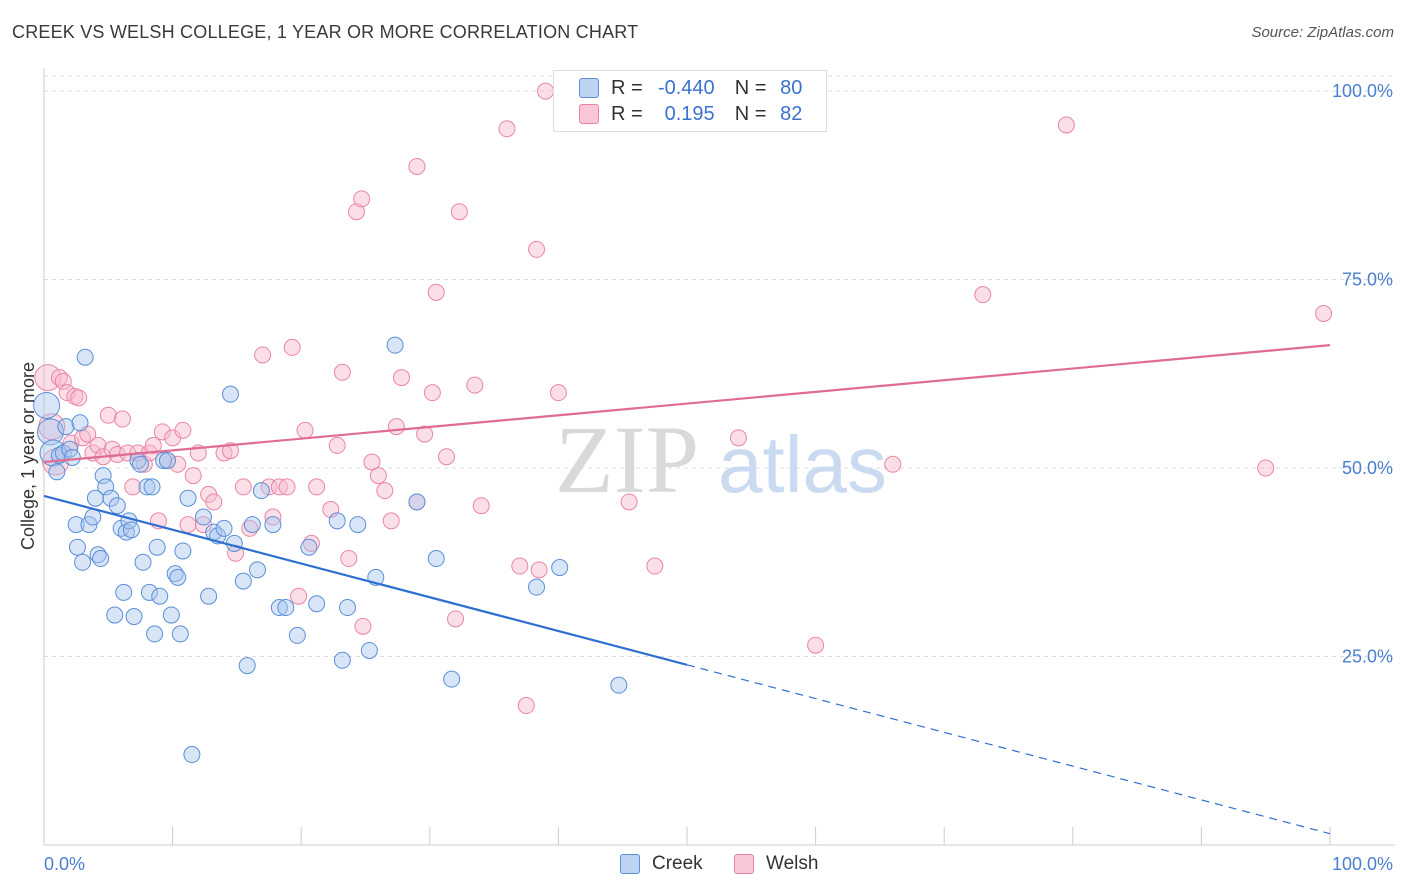 The height and width of the screenshot is (892, 1406). I want to click on legend-creek-r-value: -0.440, so click(686, 87).